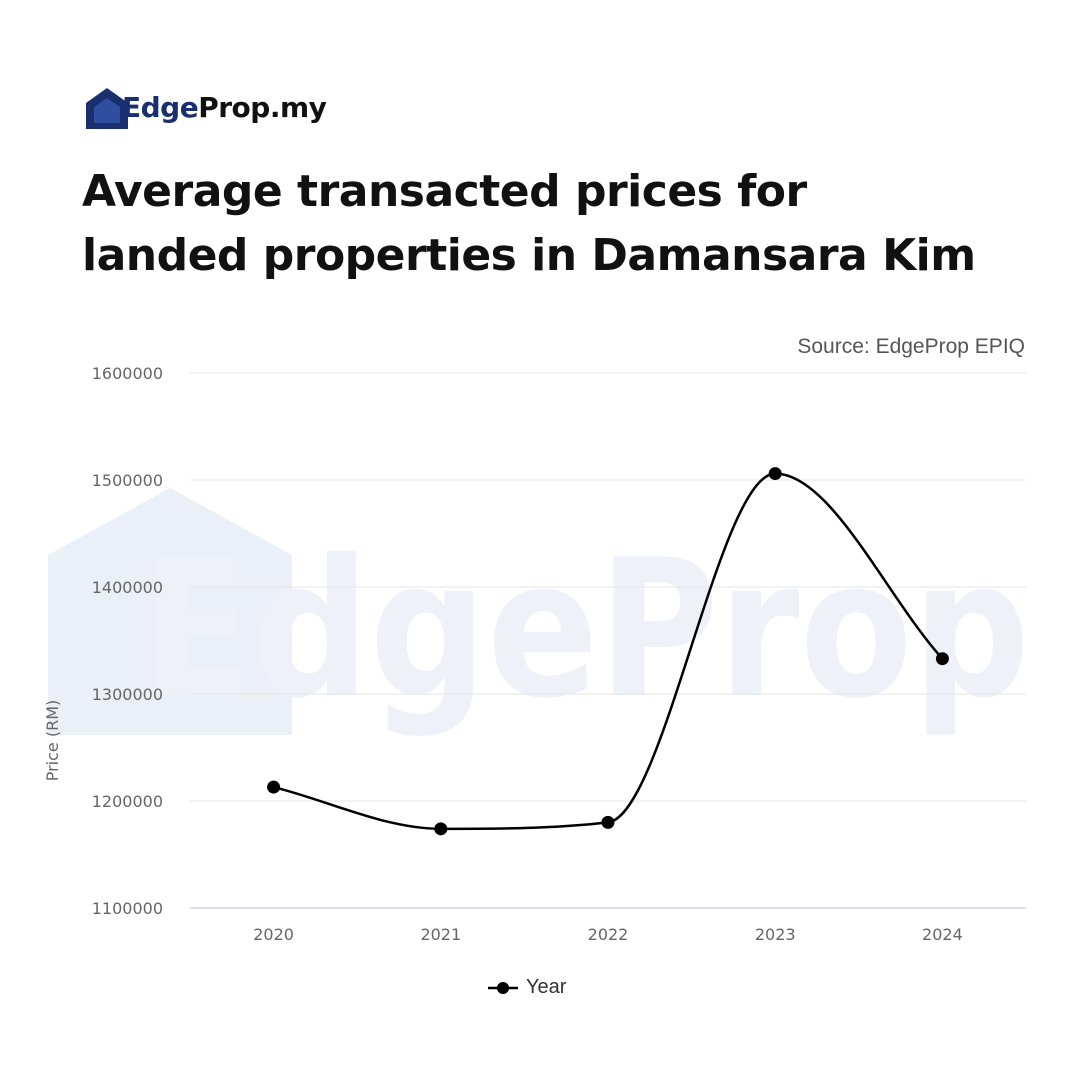  I want to click on y-tick-label: 1200000, so click(127, 801).